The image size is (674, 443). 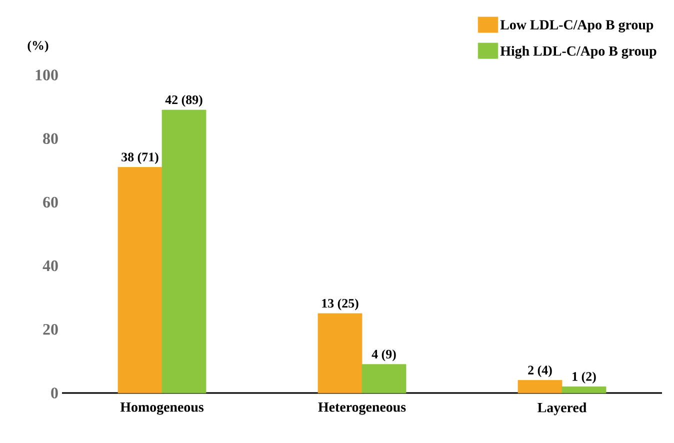 I want to click on legend-label: Low LDL-C/Apo B group, so click(x=577, y=26).